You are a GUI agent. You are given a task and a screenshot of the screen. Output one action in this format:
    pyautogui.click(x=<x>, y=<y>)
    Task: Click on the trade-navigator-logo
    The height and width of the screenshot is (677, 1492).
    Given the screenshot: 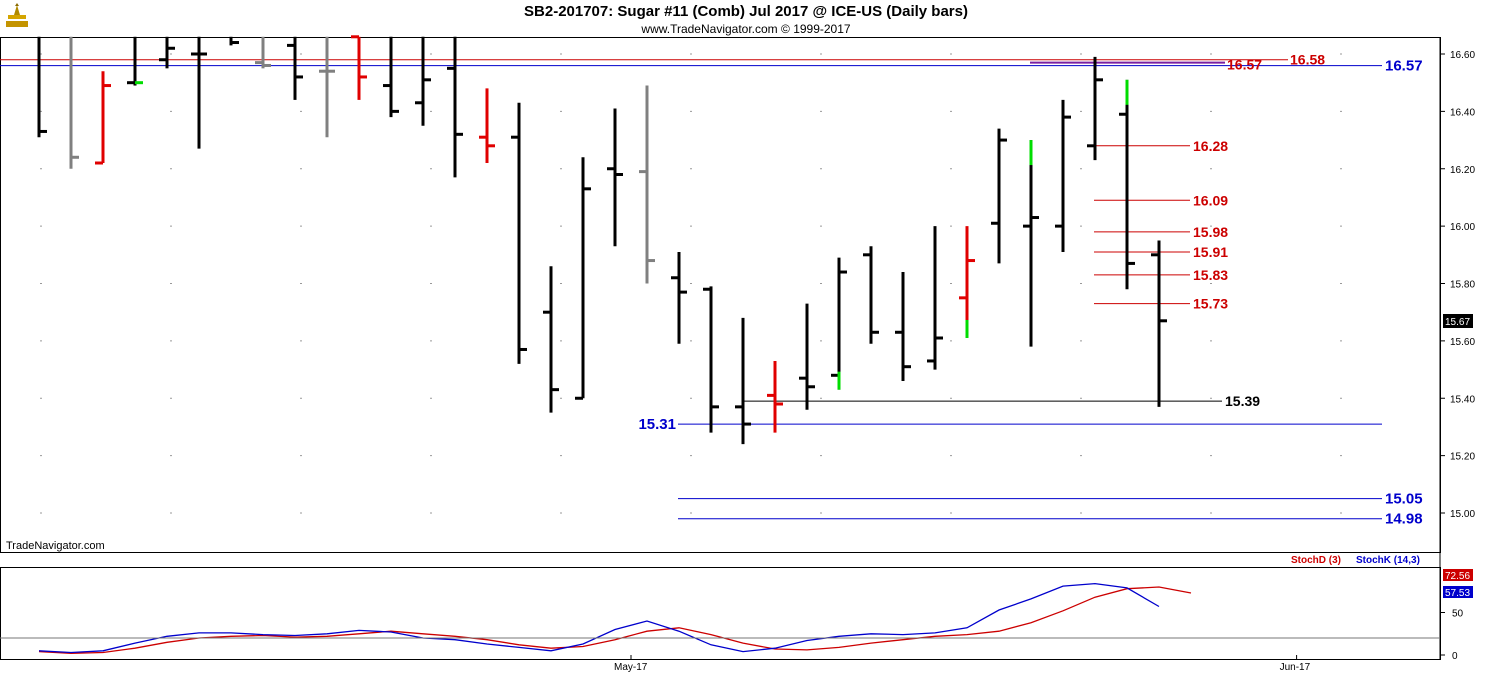 What is the action you would take?
    pyautogui.click(x=17, y=19)
    